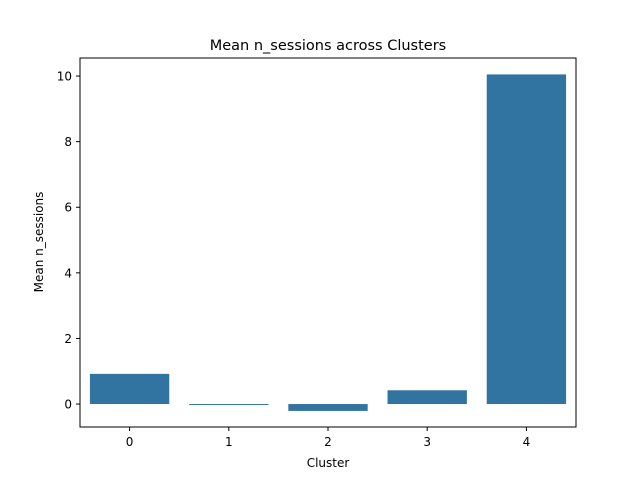 The height and width of the screenshot is (484, 640). What do you see at coordinates (328, 46) in the screenshot?
I see `chart-title: Mean n_sessions across Clusters` at bounding box center [328, 46].